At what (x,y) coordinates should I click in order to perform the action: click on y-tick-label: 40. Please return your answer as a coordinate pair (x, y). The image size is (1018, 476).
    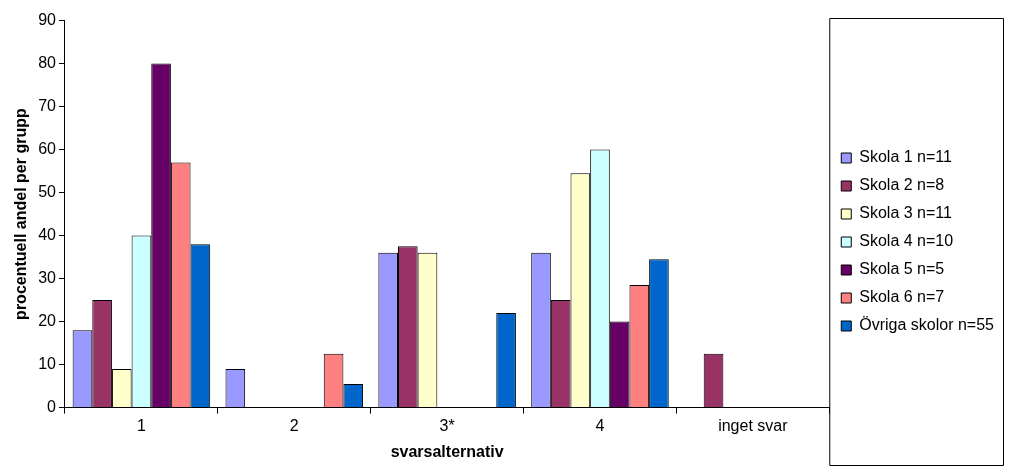
    Looking at the image, I should click on (47, 235).